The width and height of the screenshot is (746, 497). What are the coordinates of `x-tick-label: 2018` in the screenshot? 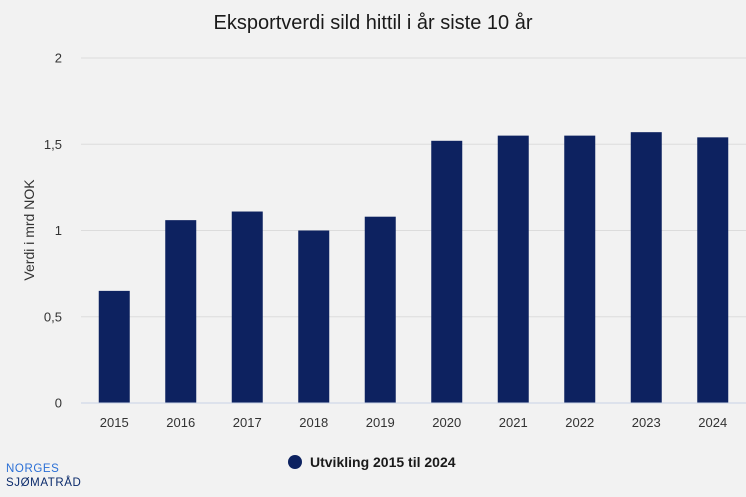 It's located at (313, 422).